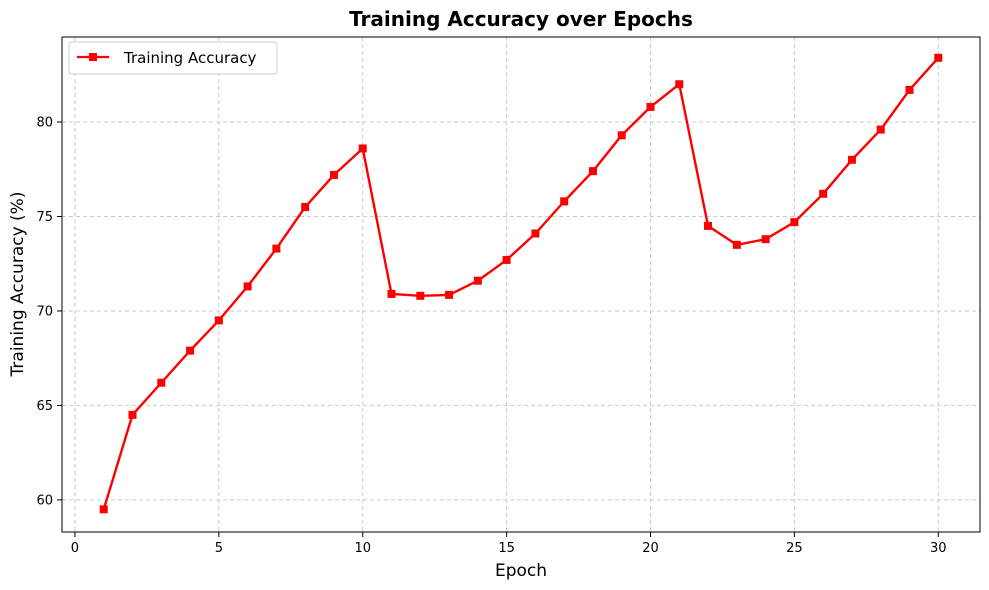 Image resolution: width=989 pixels, height=590 pixels. What do you see at coordinates (219, 548) in the screenshot?
I see `x-tick-label: 5` at bounding box center [219, 548].